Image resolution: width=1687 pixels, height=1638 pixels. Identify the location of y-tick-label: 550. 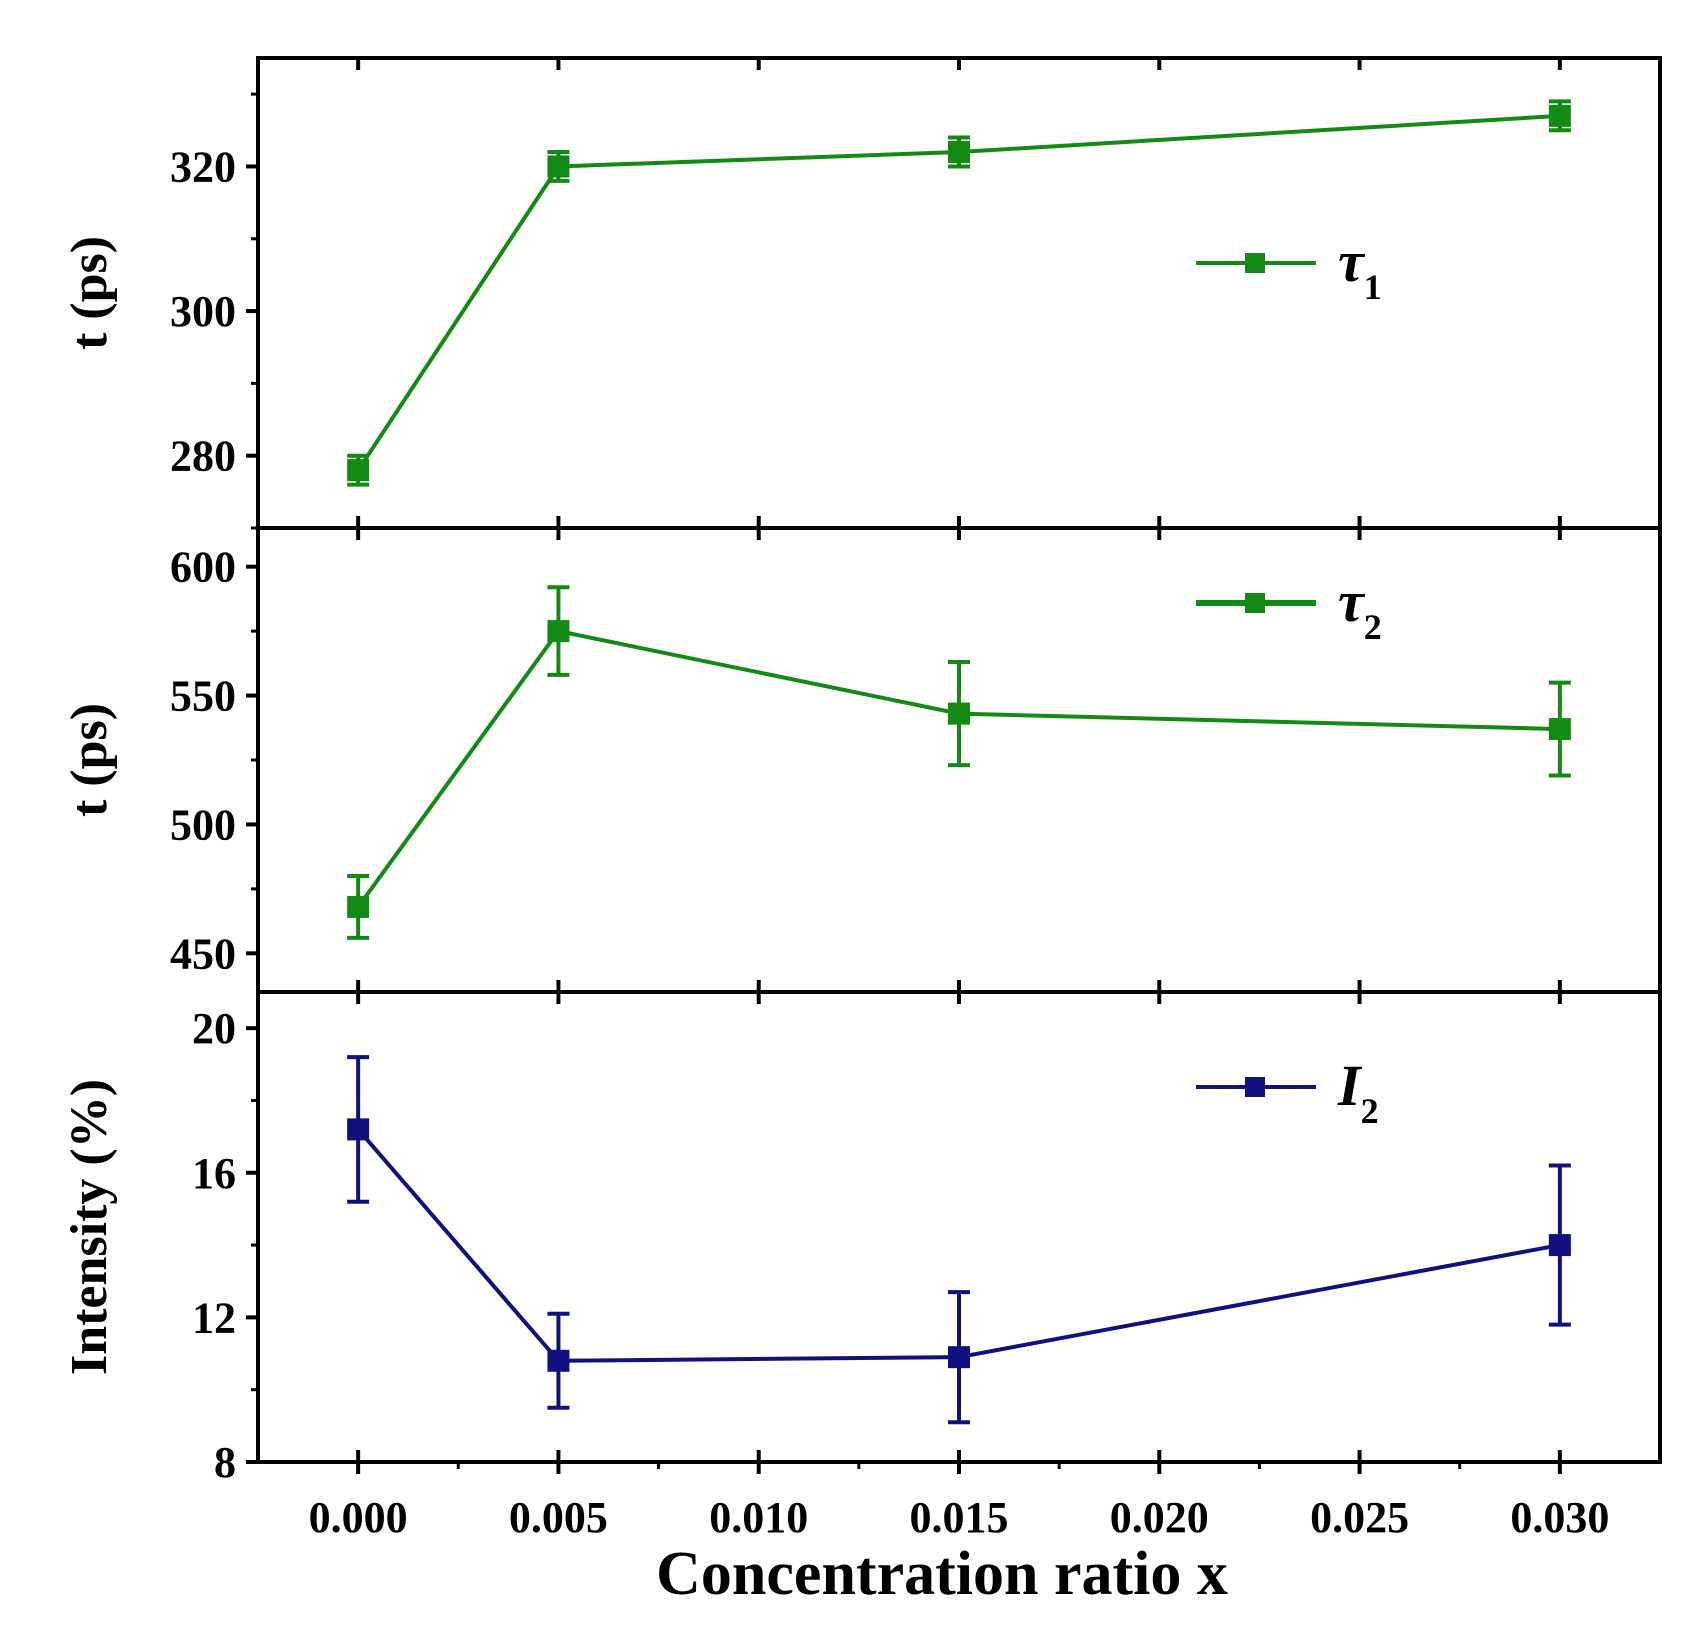
(203, 696).